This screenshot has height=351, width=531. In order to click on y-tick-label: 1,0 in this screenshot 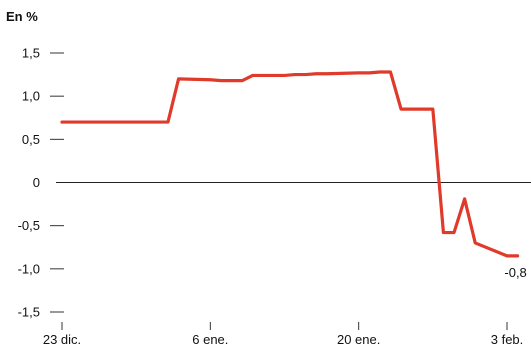, I will do `click(31, 96)`.